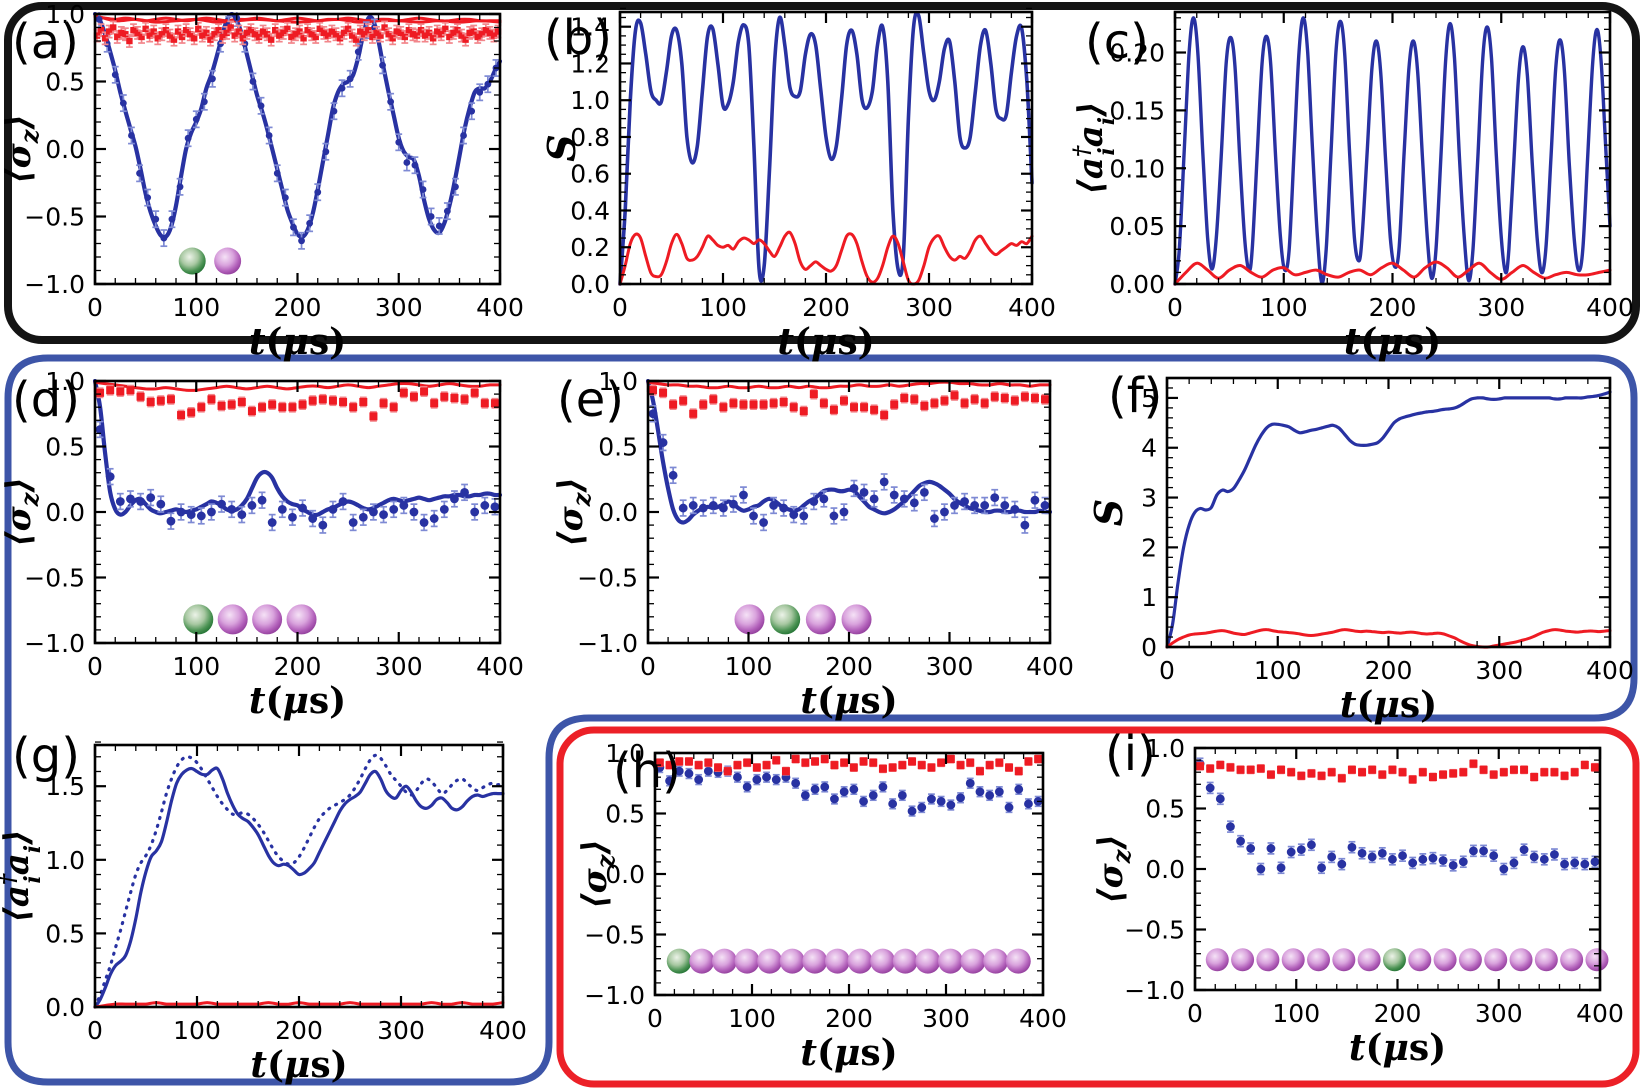 The width and height of the screenshot is (1644, 1092). What do you see at coordinates (1149, 498) in the screenshot?
I see `svg-text: 3` at bounding box center [1149, 498].